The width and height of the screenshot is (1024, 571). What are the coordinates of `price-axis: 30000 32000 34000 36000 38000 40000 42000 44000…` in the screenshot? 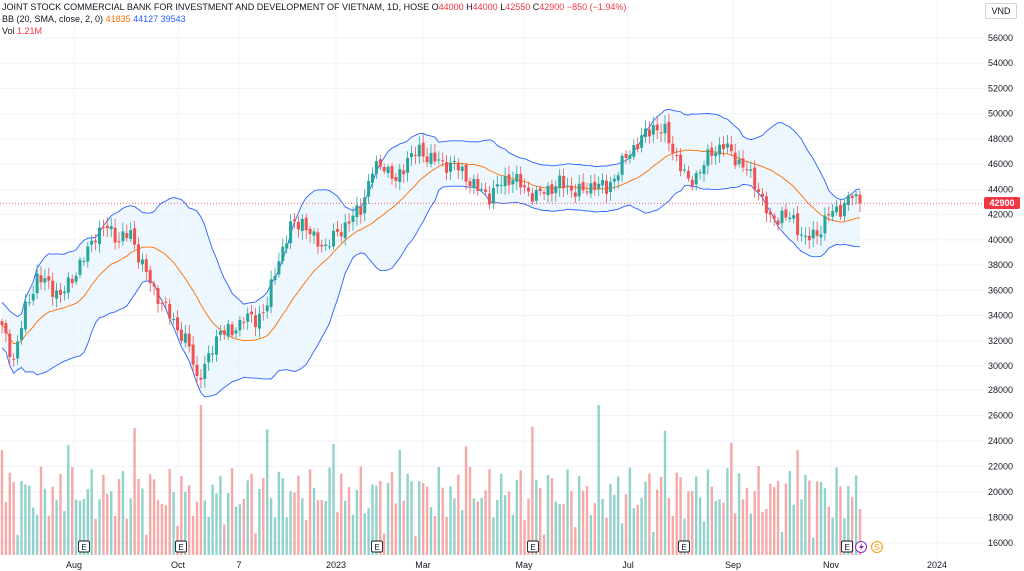 It's located at (1000, 290).